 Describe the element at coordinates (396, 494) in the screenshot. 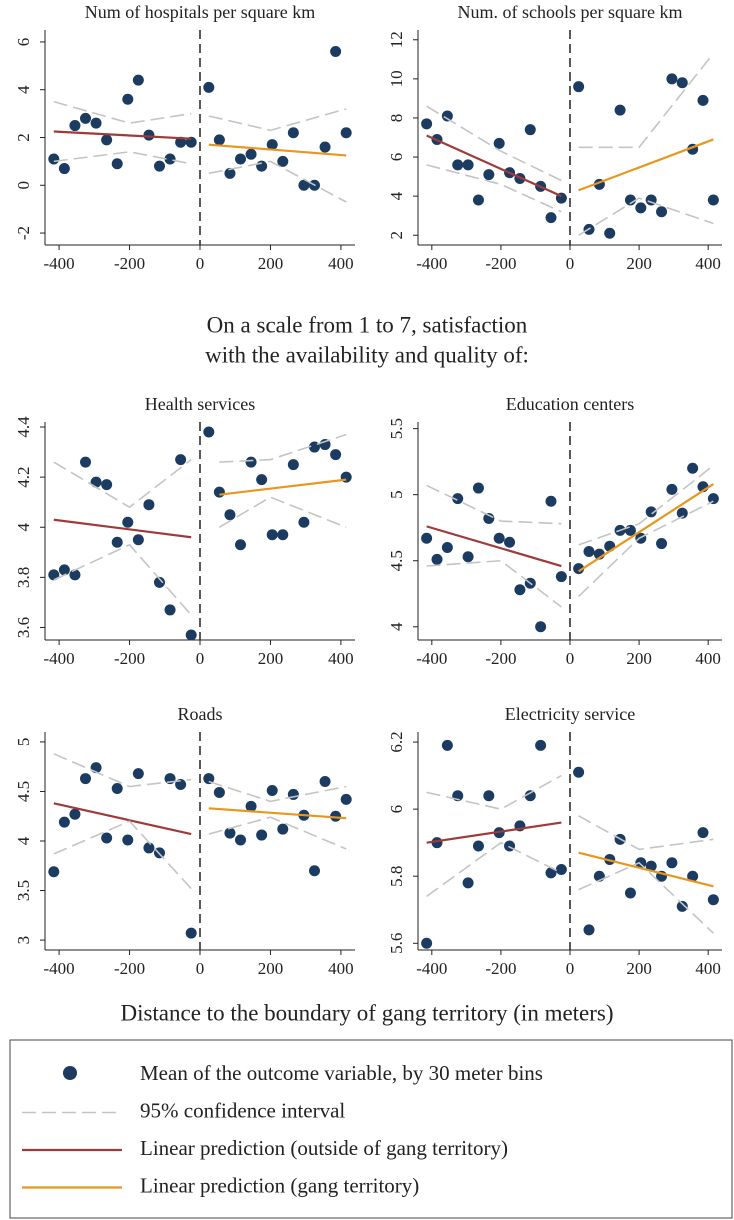

I see `y-tick-label: 5` at that location.